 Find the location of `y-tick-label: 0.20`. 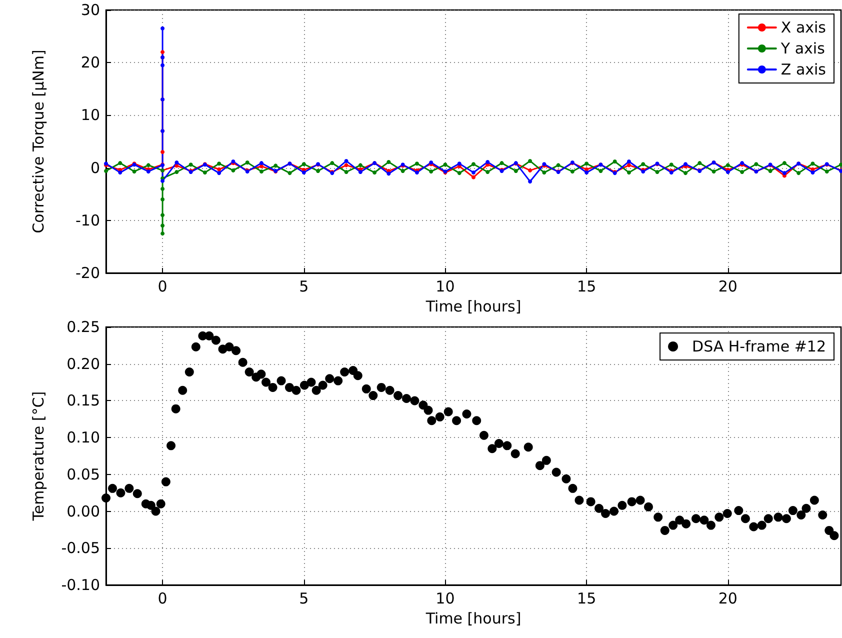

y-tick-label: 0.20 is located at coordinates (83, 363).